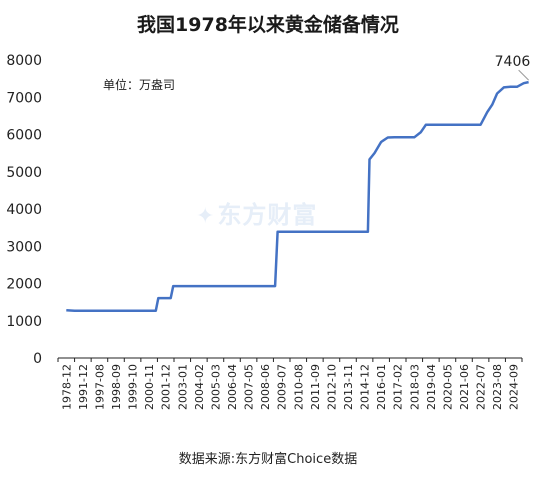 The height and width of the screenshot is (481, 536). What do you see at coordinates (83, 387) in the screenshot?
I see `x-tick-label: 1991-12` at bounding box center [83, 387].